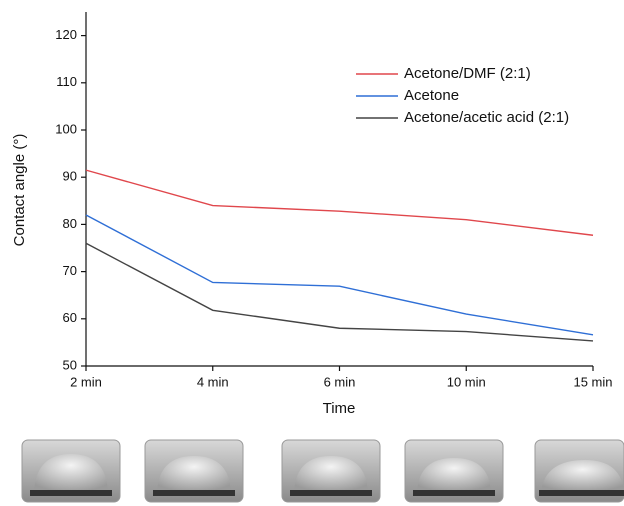 The width and height of the screenshot is (624, 506). Describe the element at coordinates (486, 117) in the screenshot. I see `legend-label: Acetone/acetic acid (2:1)` at that location.